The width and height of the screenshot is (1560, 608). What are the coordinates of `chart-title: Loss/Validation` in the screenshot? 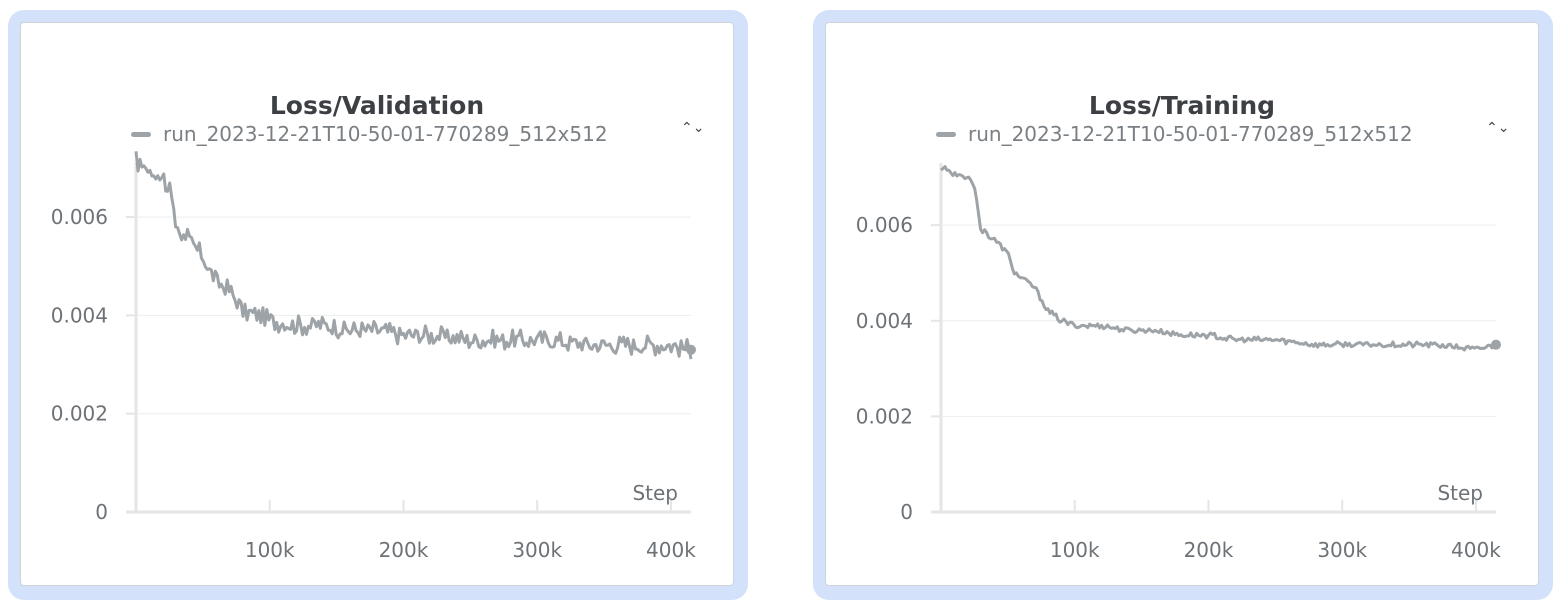 It's located at (377, 105).